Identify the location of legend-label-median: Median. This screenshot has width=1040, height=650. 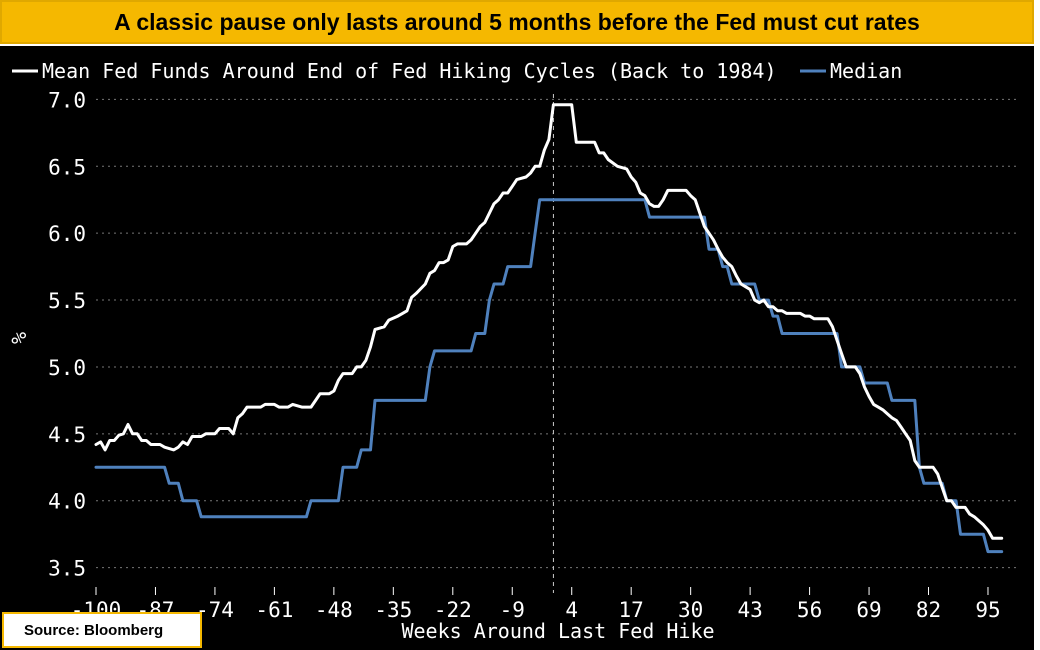
(866, 71).